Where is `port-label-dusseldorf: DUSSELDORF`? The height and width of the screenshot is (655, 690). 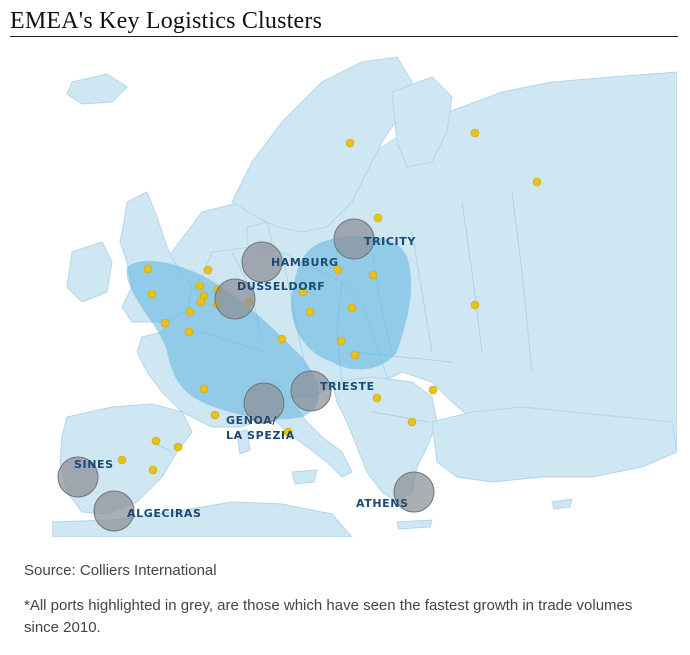 port-label-dusseldorf: DUSSELDORF is located at coordinates (281, 286).